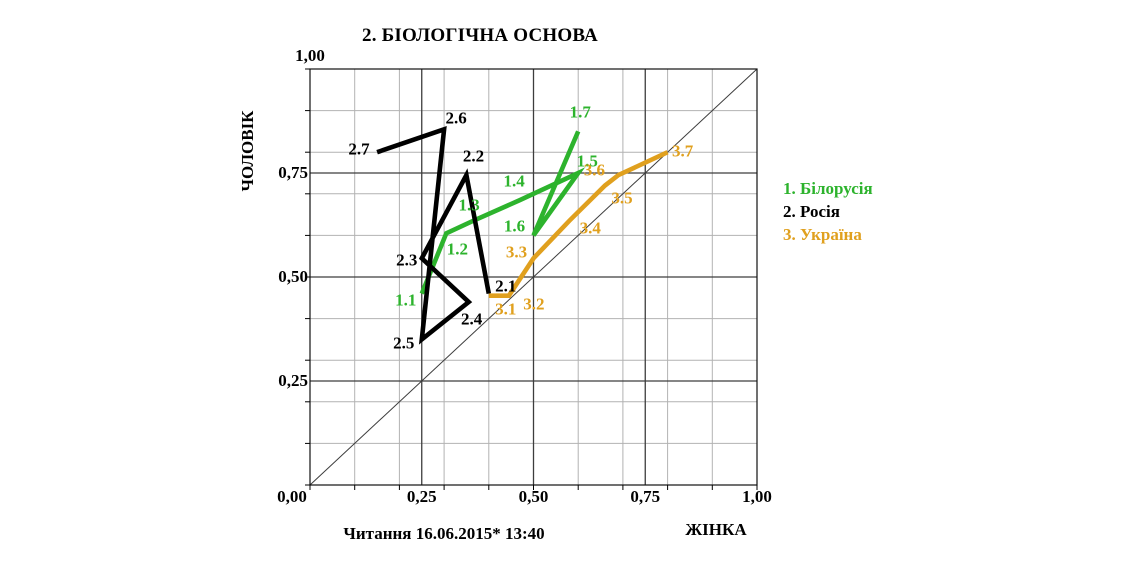 The image size is (1126, 572). Describe the element at coordinates (457, 249) in the screenshot. I see `point-label-1.2: 1.2` at that location.